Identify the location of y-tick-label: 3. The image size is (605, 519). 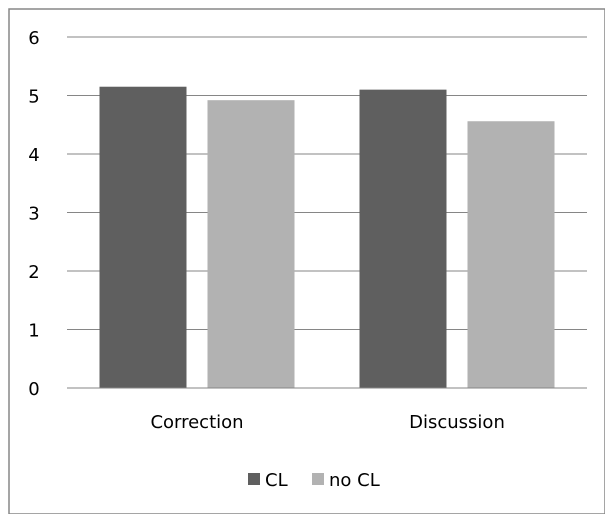
(33, 214).